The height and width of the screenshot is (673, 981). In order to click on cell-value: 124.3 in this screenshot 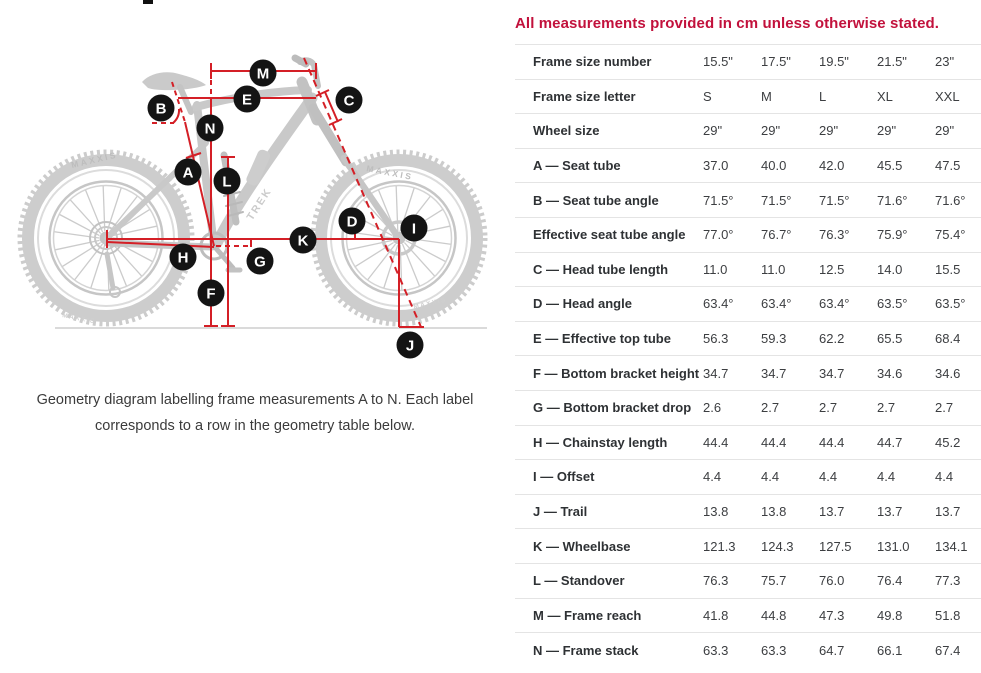, I will do `click(777, 546)`.